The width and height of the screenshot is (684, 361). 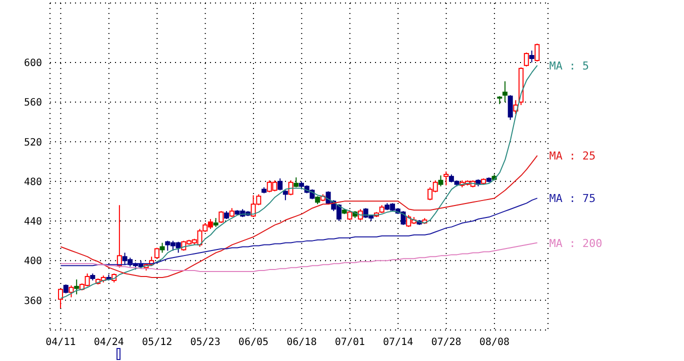 What do you see at coordinates (33, 262) in the screenshot?
I see `y-tick-label: 400` at bounding box center [33, 262].